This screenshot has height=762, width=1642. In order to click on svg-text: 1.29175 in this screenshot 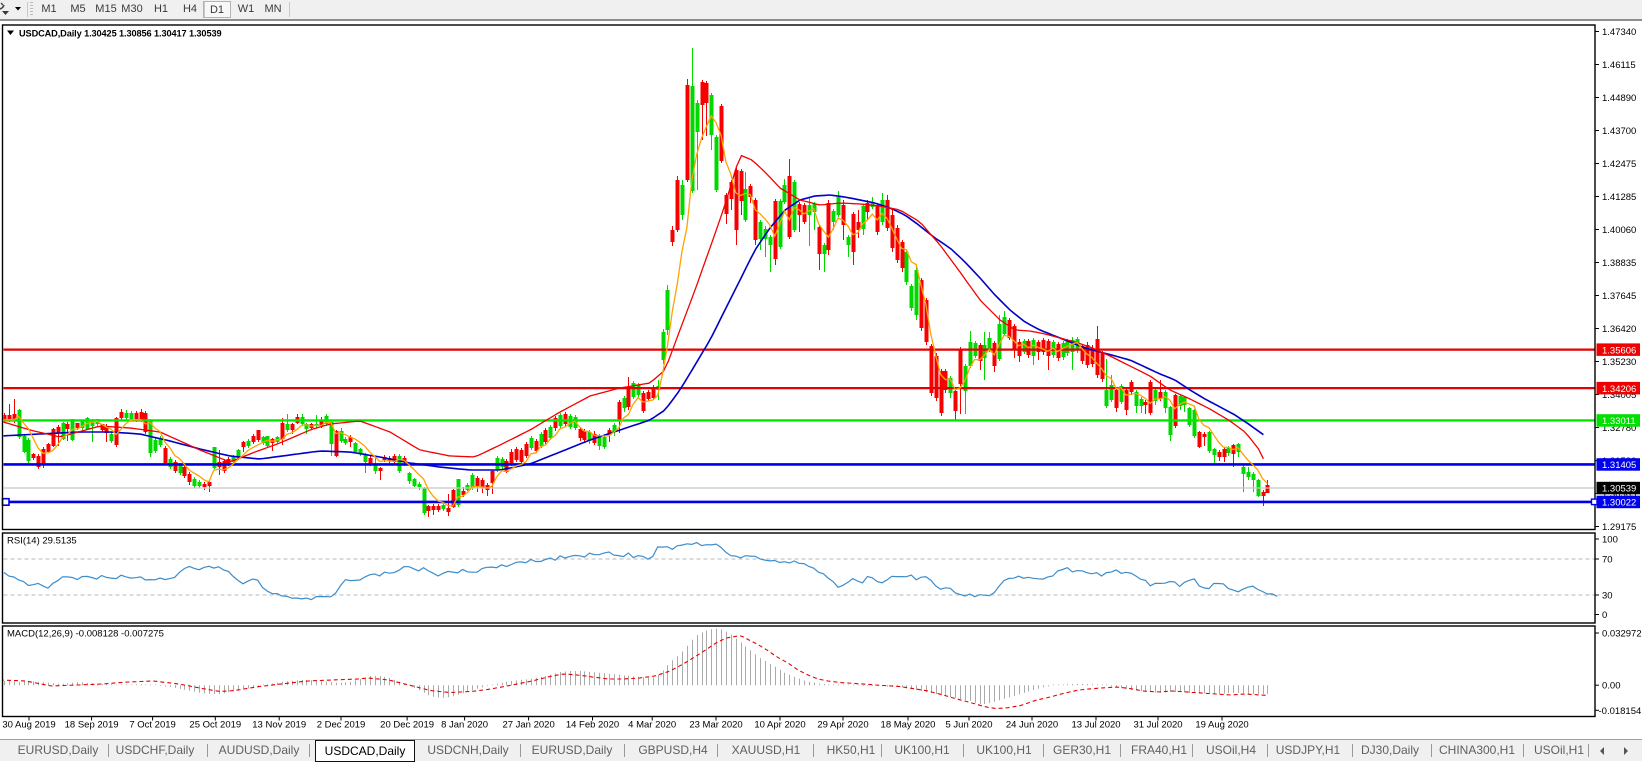, I will do `click(1619, 527)`.